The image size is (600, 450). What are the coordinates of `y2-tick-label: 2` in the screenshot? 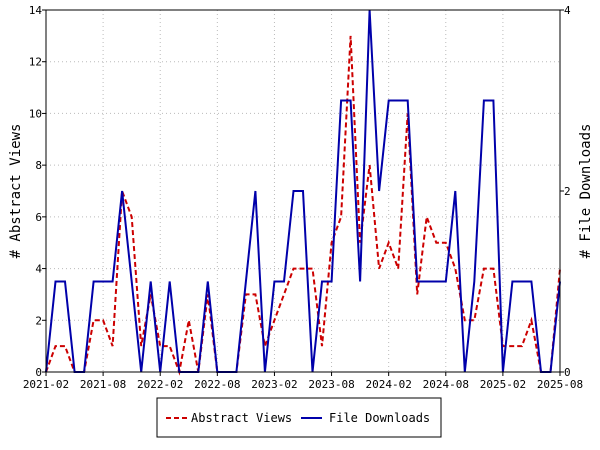 It's located at (567, 191).